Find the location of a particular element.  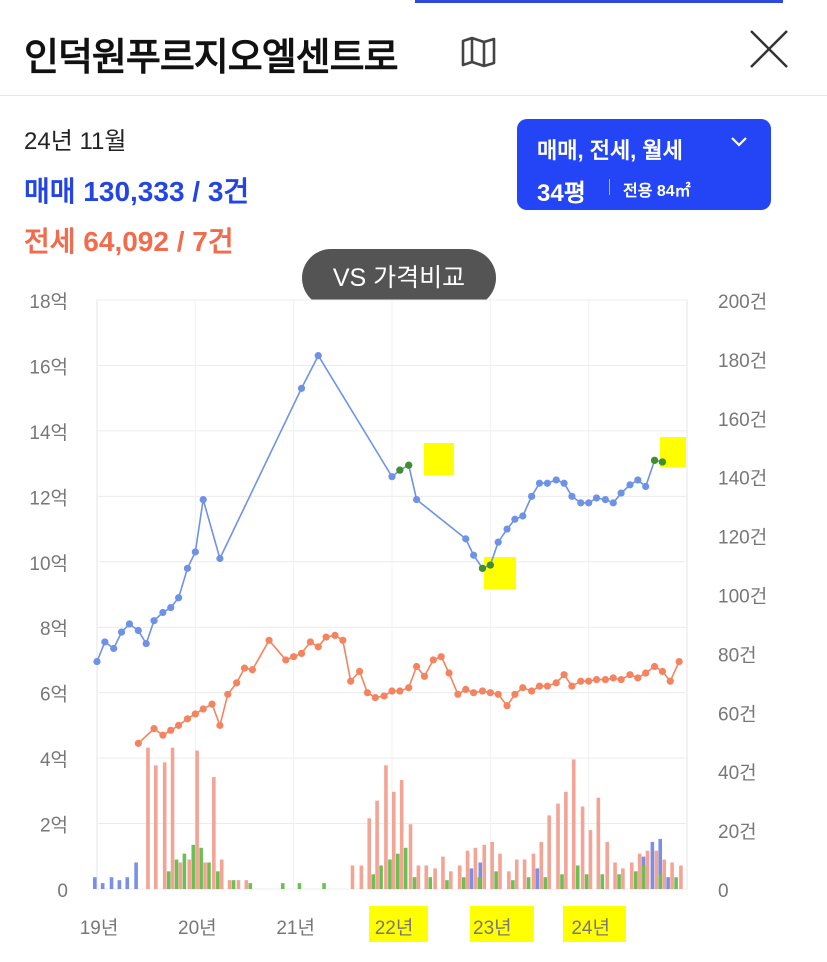

summary-jeonse: 전세 64,092 / 7건 is located at coordinates (129, 241).